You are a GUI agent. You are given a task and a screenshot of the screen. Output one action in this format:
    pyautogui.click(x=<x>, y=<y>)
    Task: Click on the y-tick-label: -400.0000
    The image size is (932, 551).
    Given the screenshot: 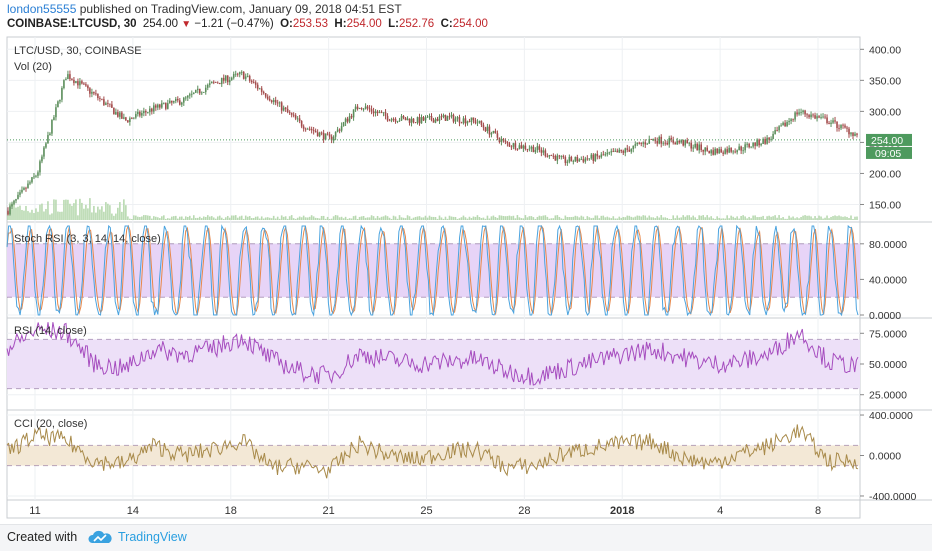 What is the action you would take?
    pyautogui.click(x=892, y=497)
    